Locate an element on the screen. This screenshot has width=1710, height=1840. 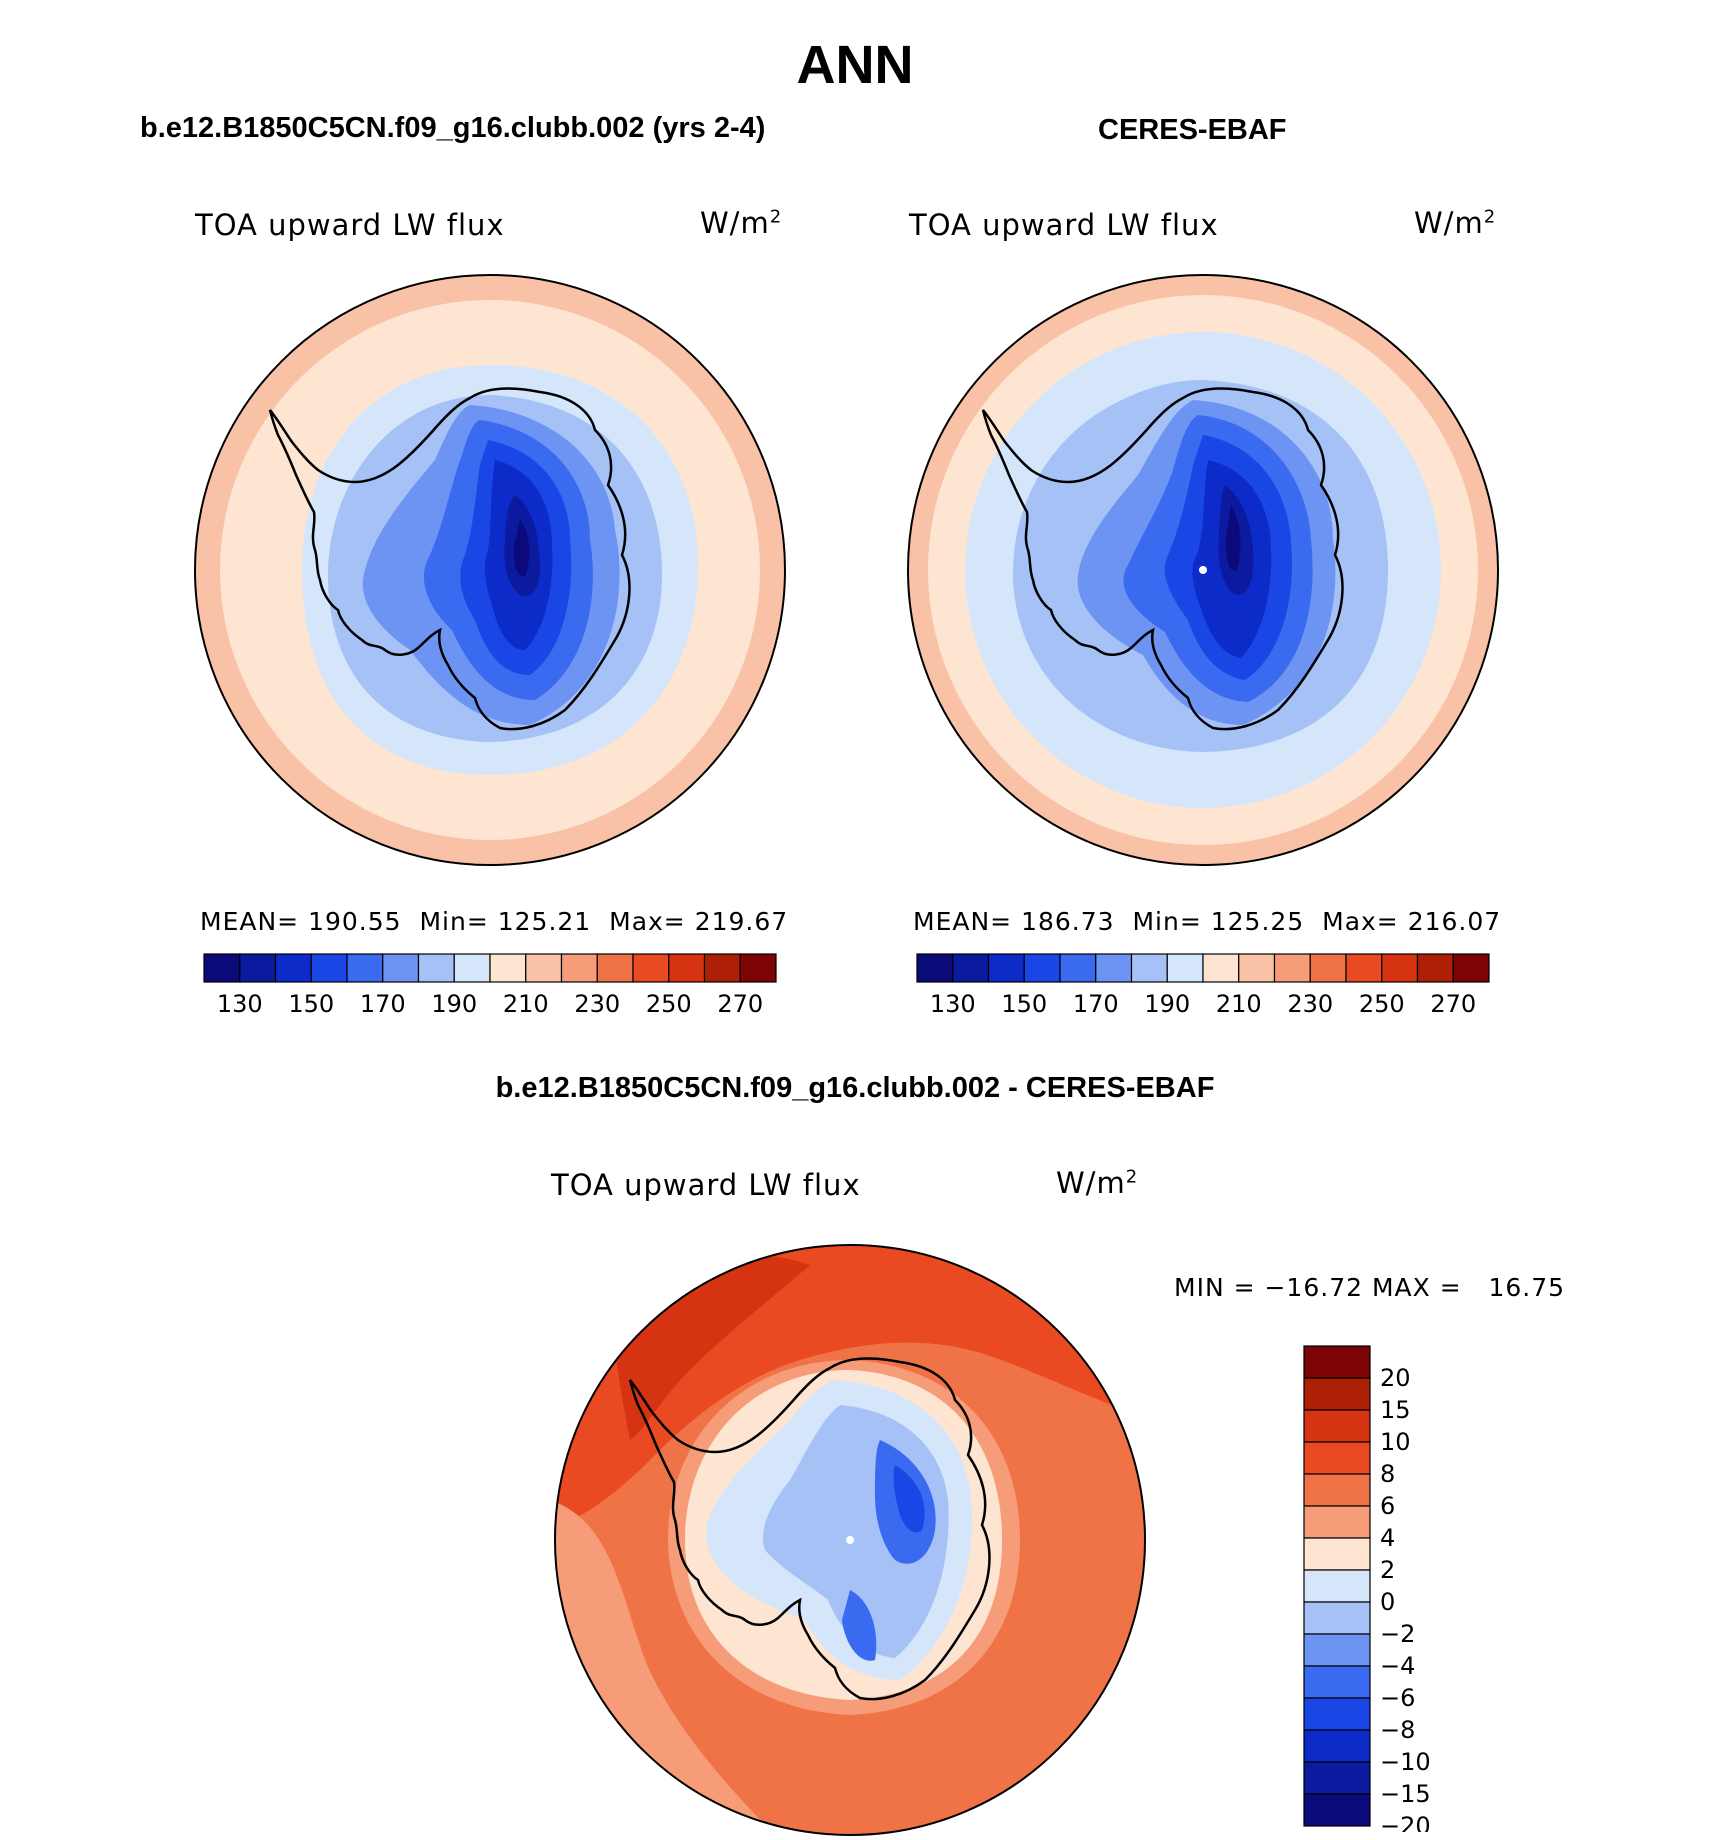
model-polar-map is located at coordinates (490, 570).